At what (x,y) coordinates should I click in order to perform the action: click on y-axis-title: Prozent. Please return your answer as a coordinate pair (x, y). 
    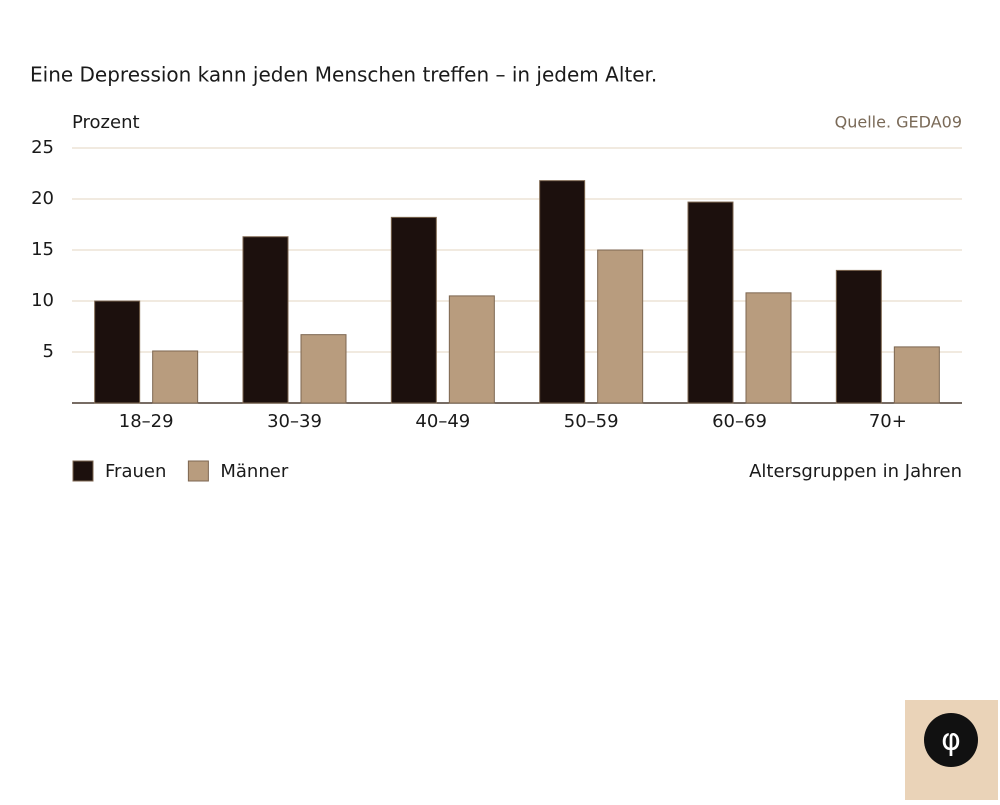
    Looking at the image, I should click on (106, 122).